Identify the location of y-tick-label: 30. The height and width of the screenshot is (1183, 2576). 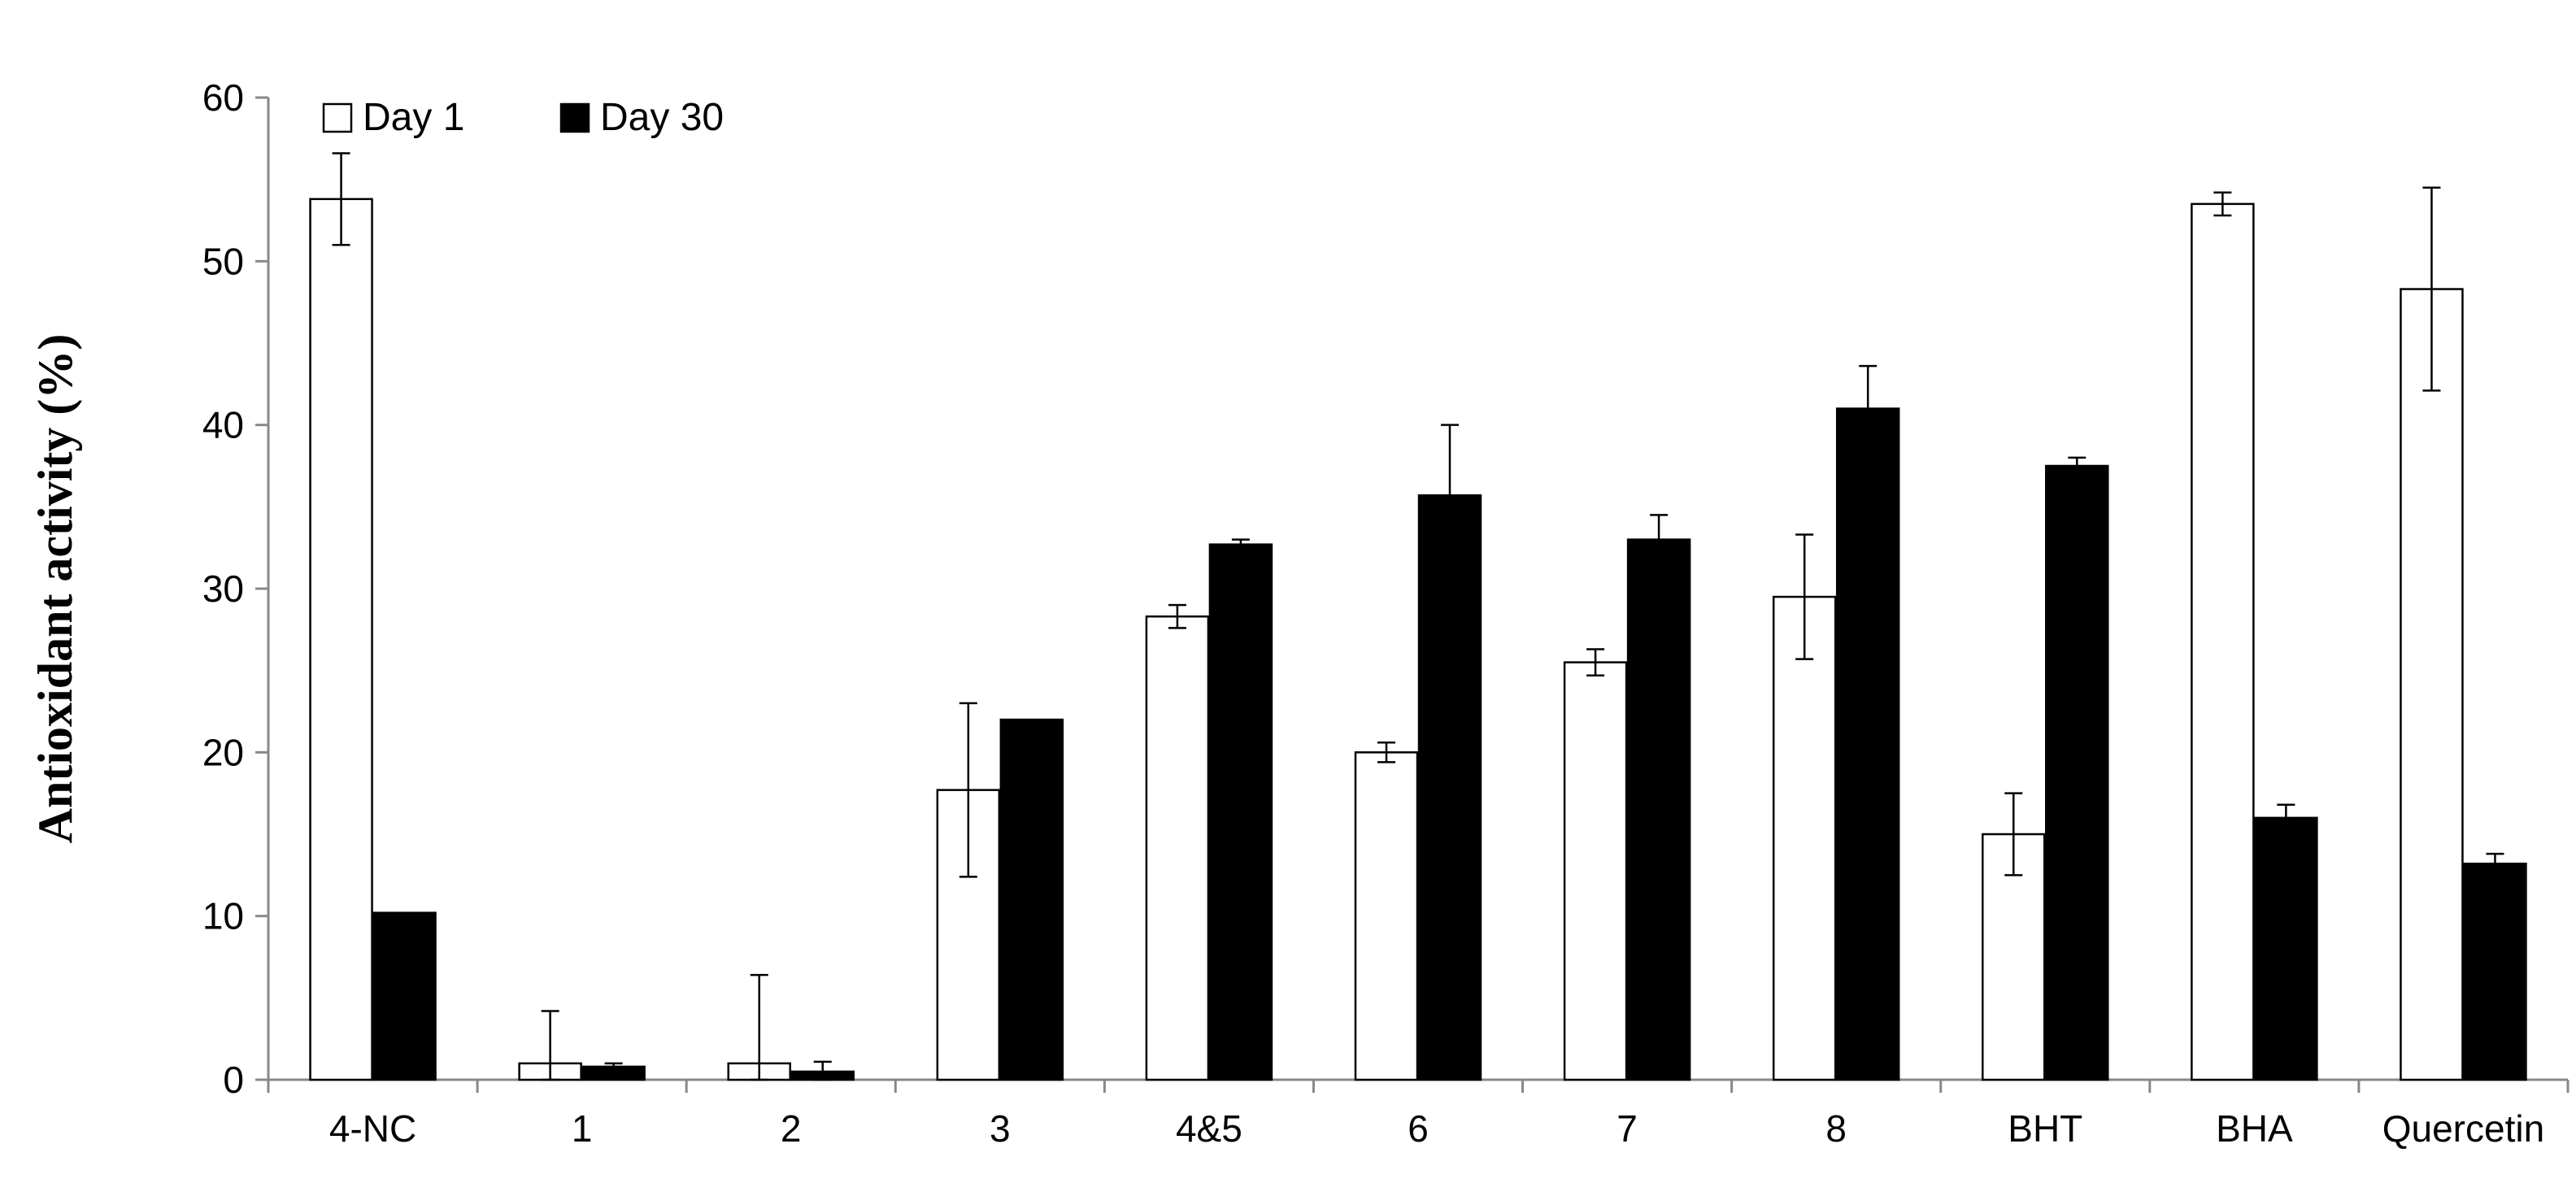
(223, 589).